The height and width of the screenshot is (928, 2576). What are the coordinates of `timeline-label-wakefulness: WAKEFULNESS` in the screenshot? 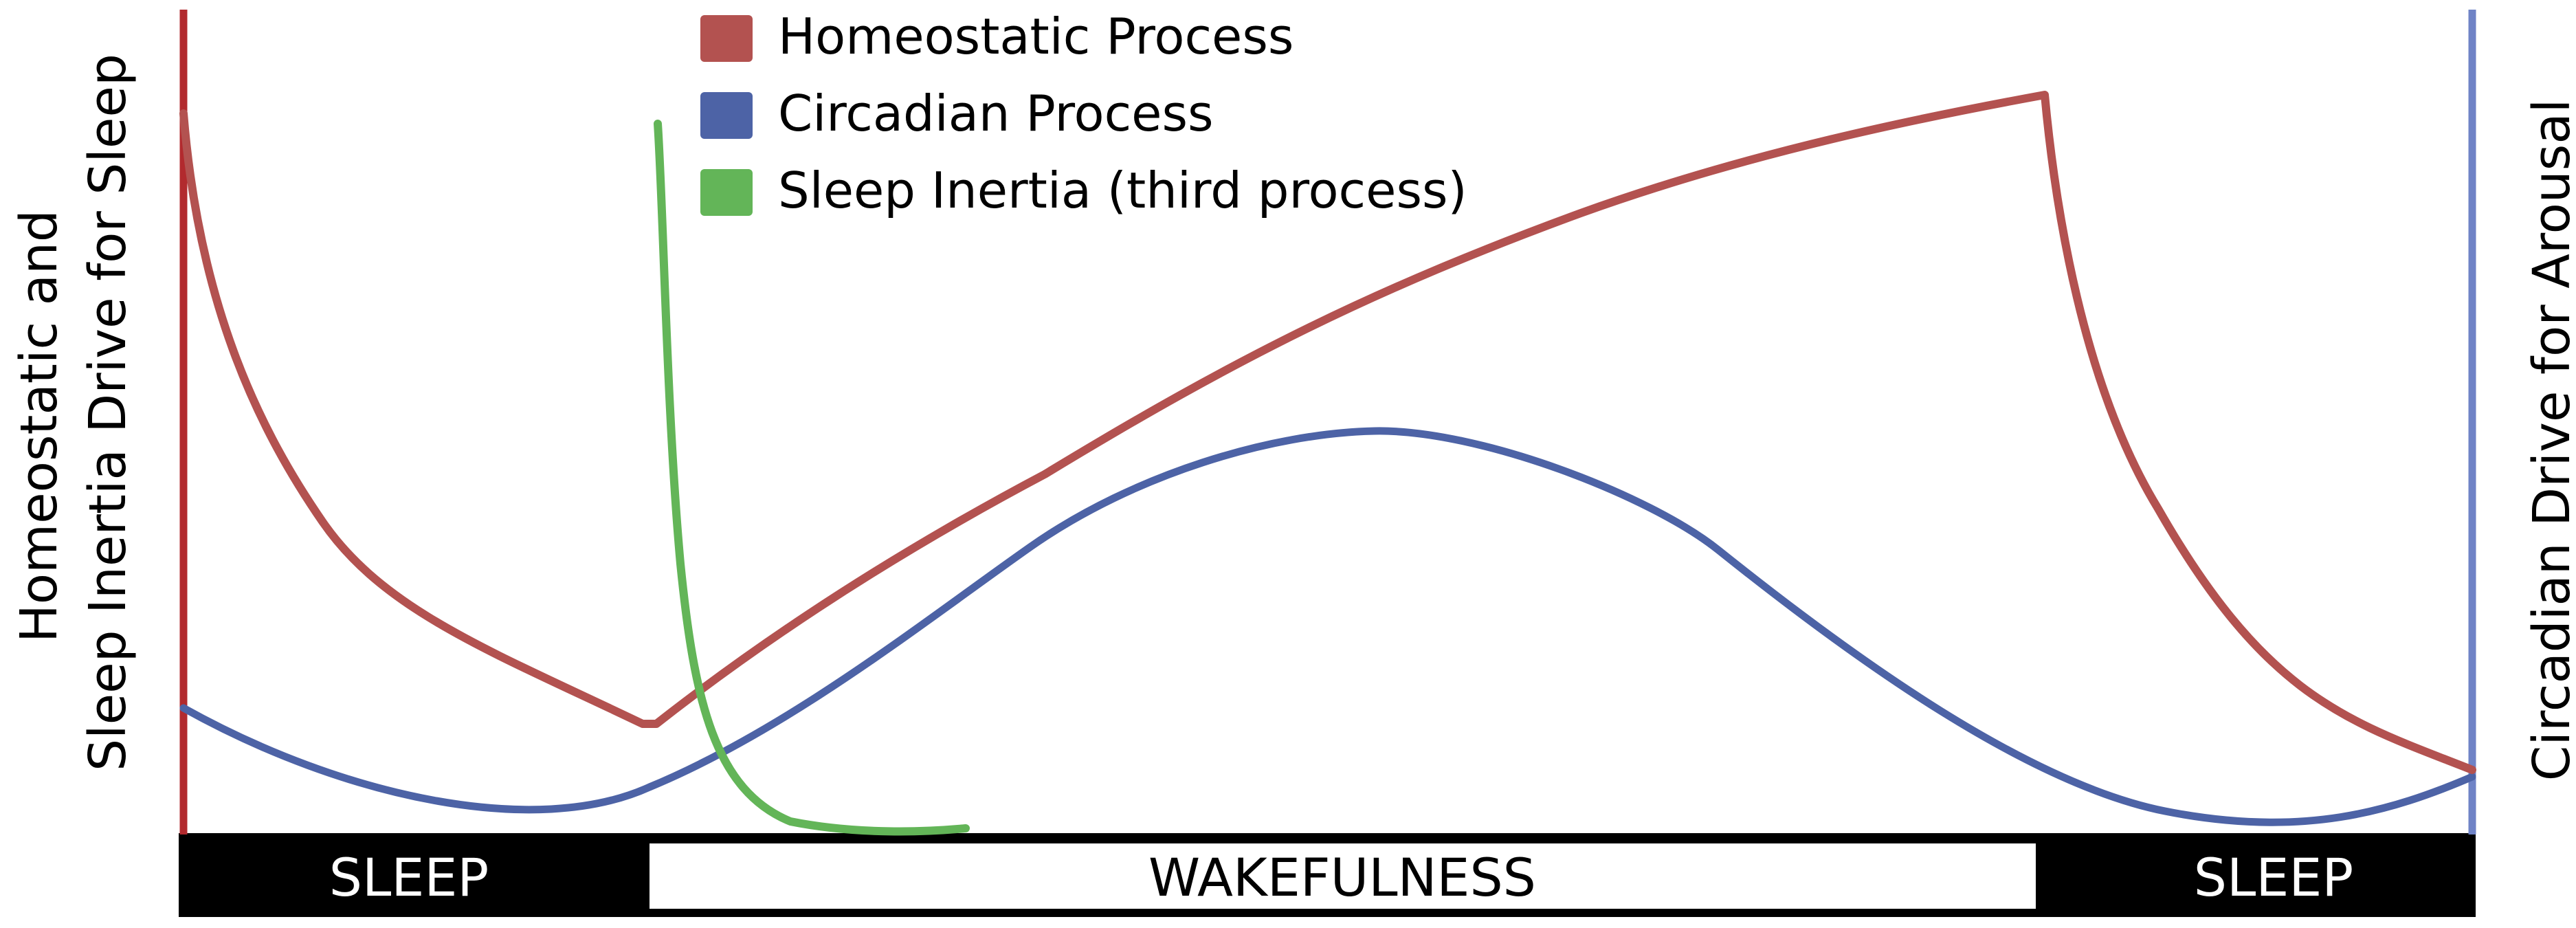 It's located at (1342, 877).